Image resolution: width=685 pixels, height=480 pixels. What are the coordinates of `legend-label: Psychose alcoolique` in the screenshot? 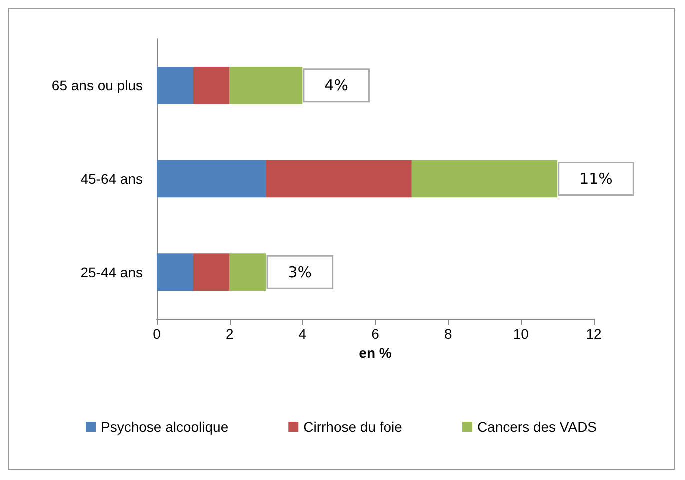 It's located at (164, 427).